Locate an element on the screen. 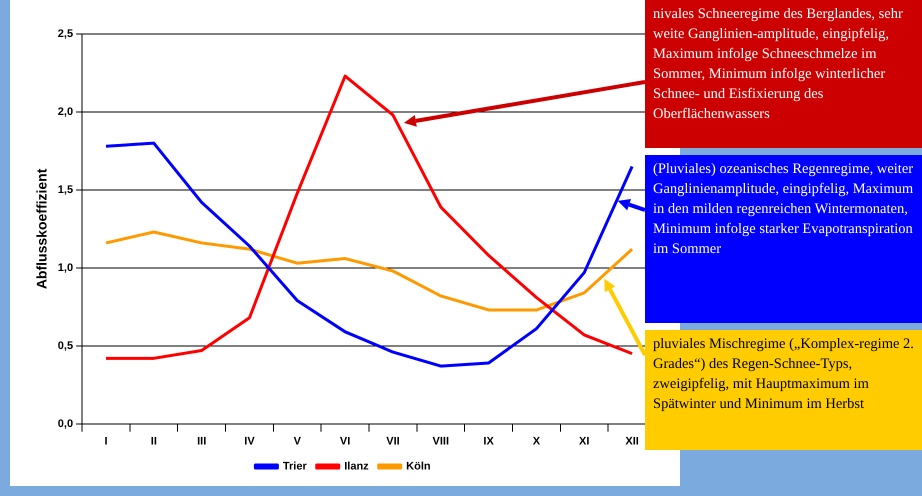 This screenshot has width=922, height=496. x-tick-label: VII is located at coordinates (393, 441).